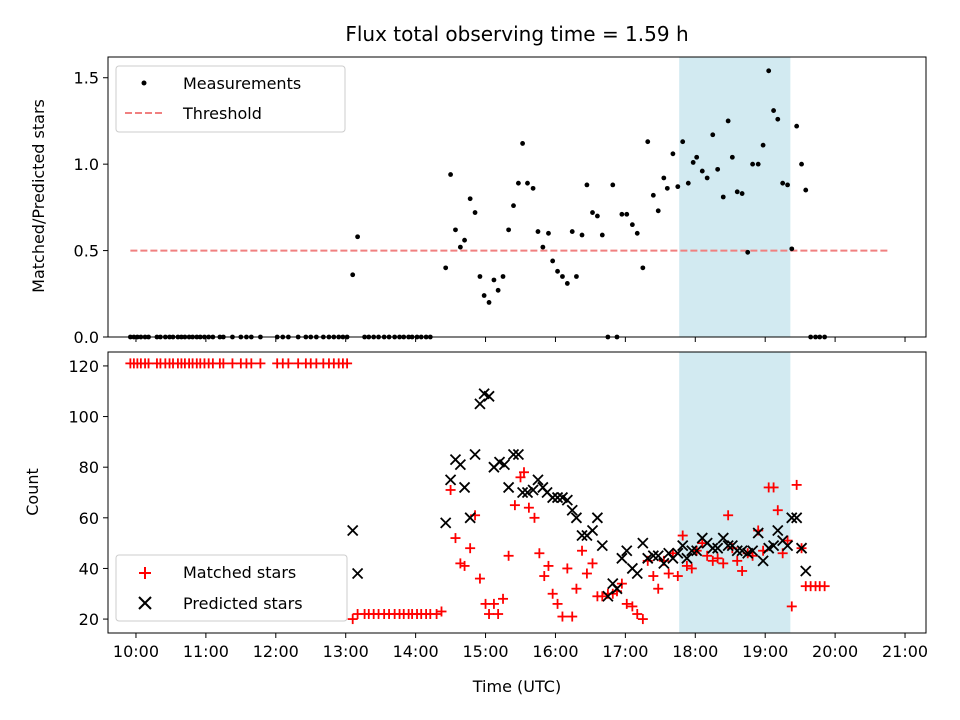 The image size is (960, 720). Describe the element at coordinates (346, 651) in the screenshot. I see `x-tick-label: 13:00` at that location.